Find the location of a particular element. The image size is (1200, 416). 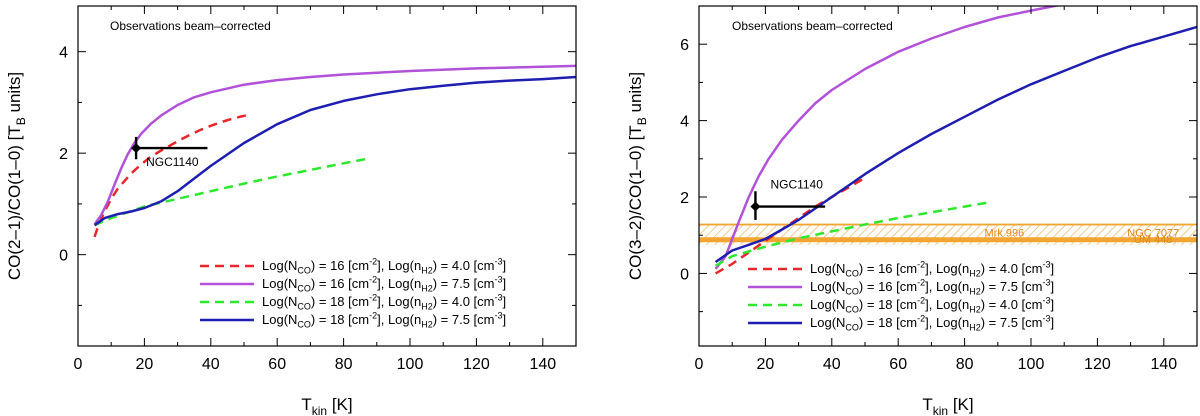

y-tick-label: 6 is located at coordinates (684, 45).